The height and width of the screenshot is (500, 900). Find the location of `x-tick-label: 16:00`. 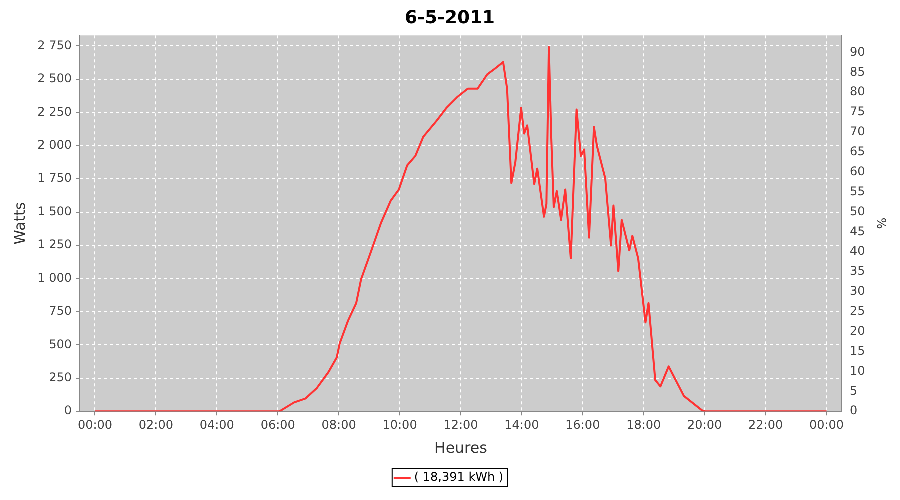

x-tick-label: 16:00 is located at coordinates (583, 425).